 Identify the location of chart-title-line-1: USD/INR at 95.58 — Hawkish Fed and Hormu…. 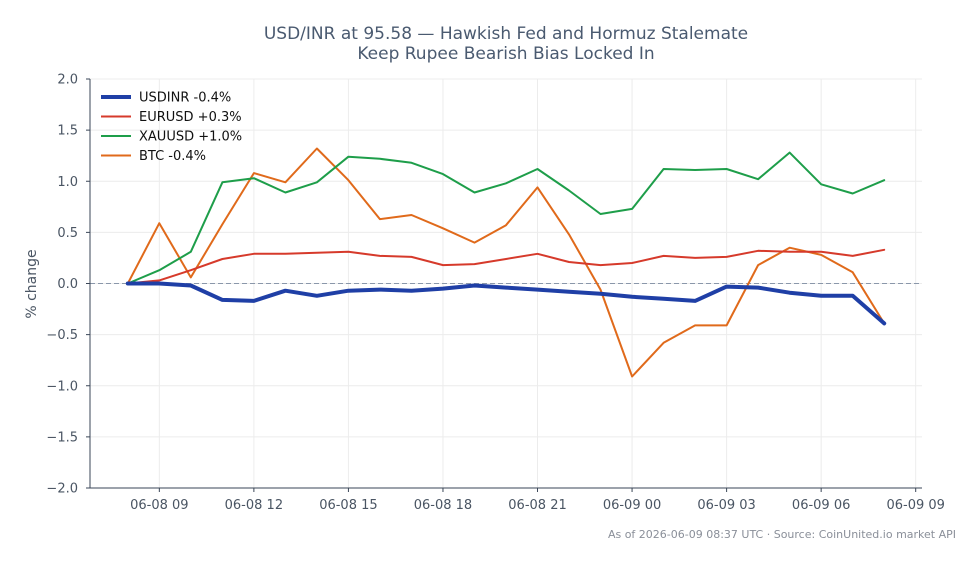
(506, 34).